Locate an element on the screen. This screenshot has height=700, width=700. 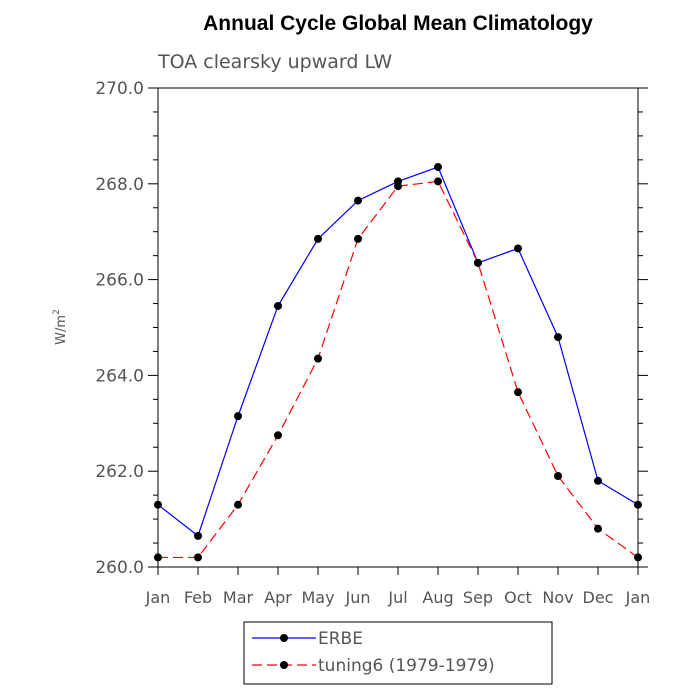
y-axis-label-text: W/m is located at coordinates (61, 330).